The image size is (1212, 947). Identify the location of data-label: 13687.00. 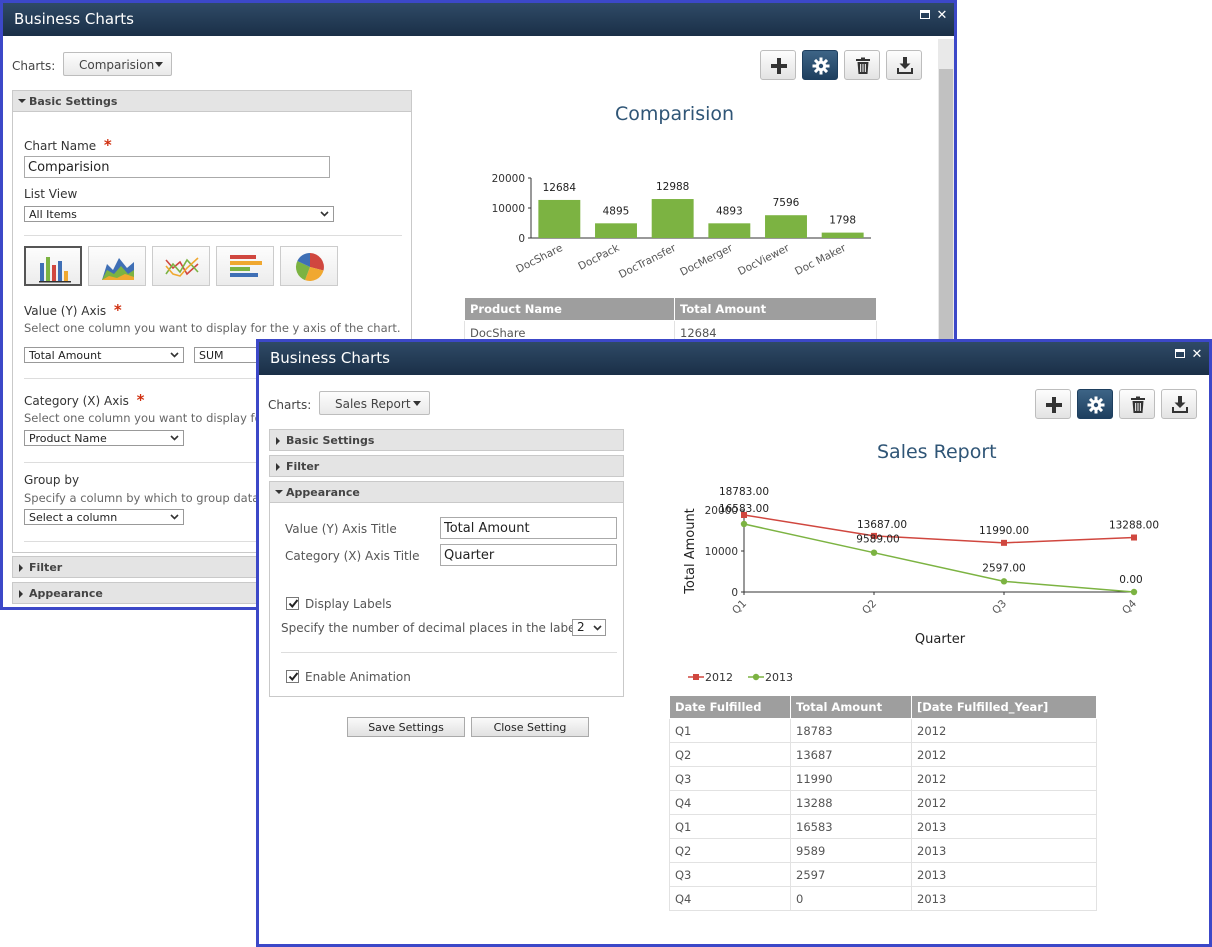
(882, 525).